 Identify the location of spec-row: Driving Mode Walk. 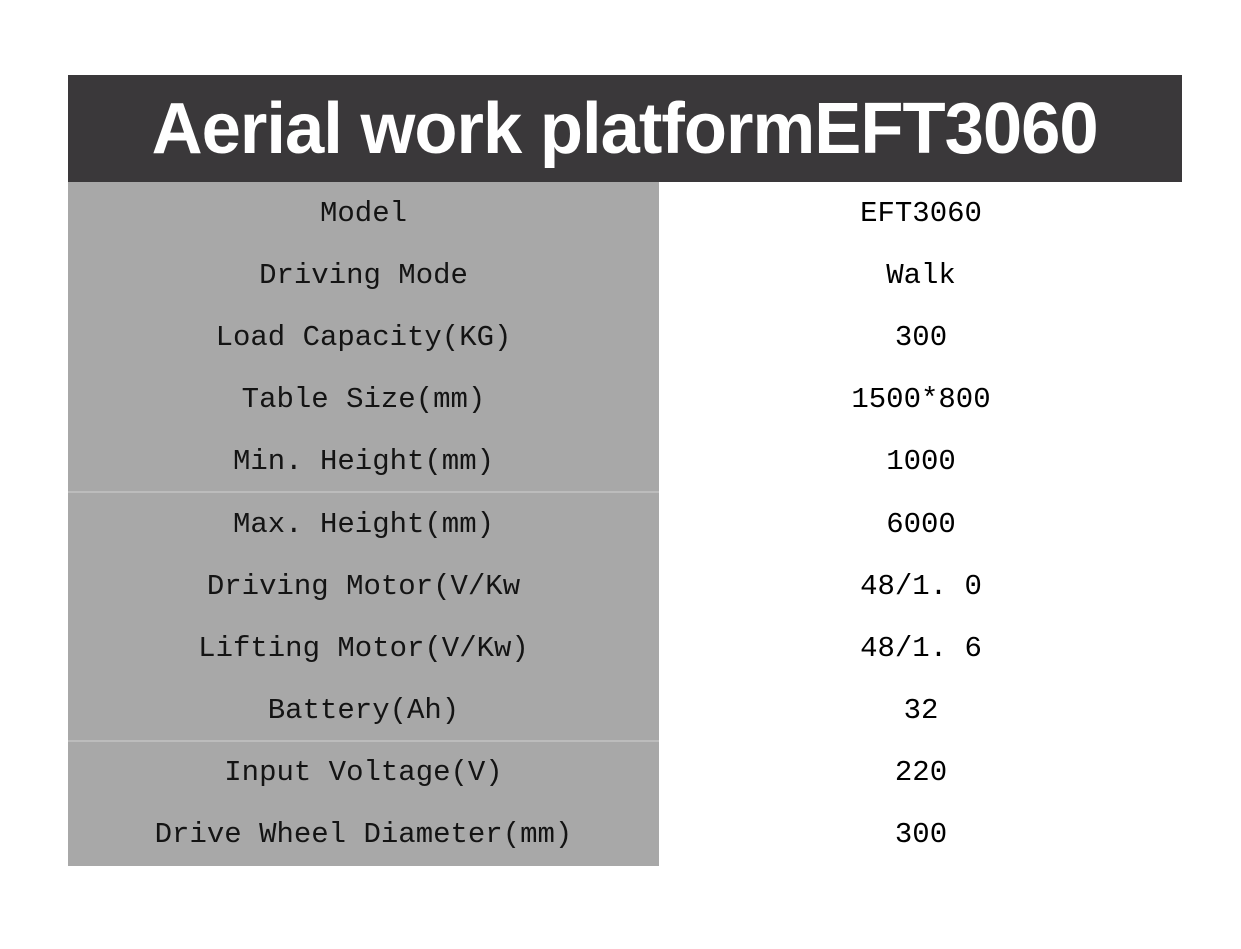
(625, 275).